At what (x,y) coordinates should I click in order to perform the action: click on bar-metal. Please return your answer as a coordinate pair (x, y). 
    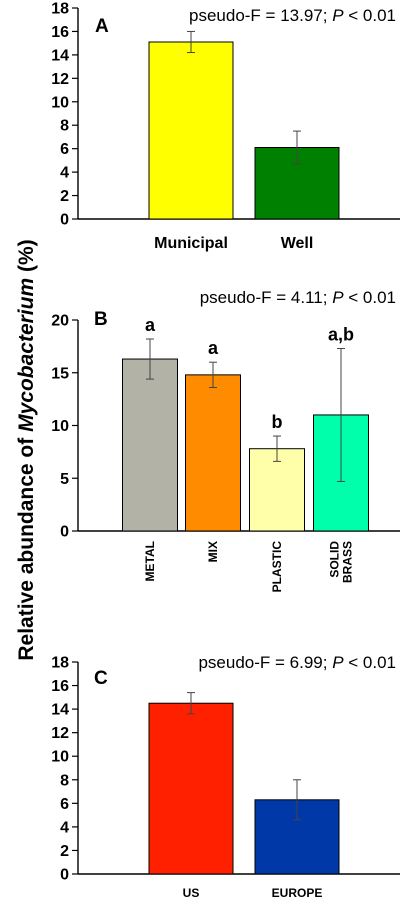
    Looking at the image, I should click on (150, 445).